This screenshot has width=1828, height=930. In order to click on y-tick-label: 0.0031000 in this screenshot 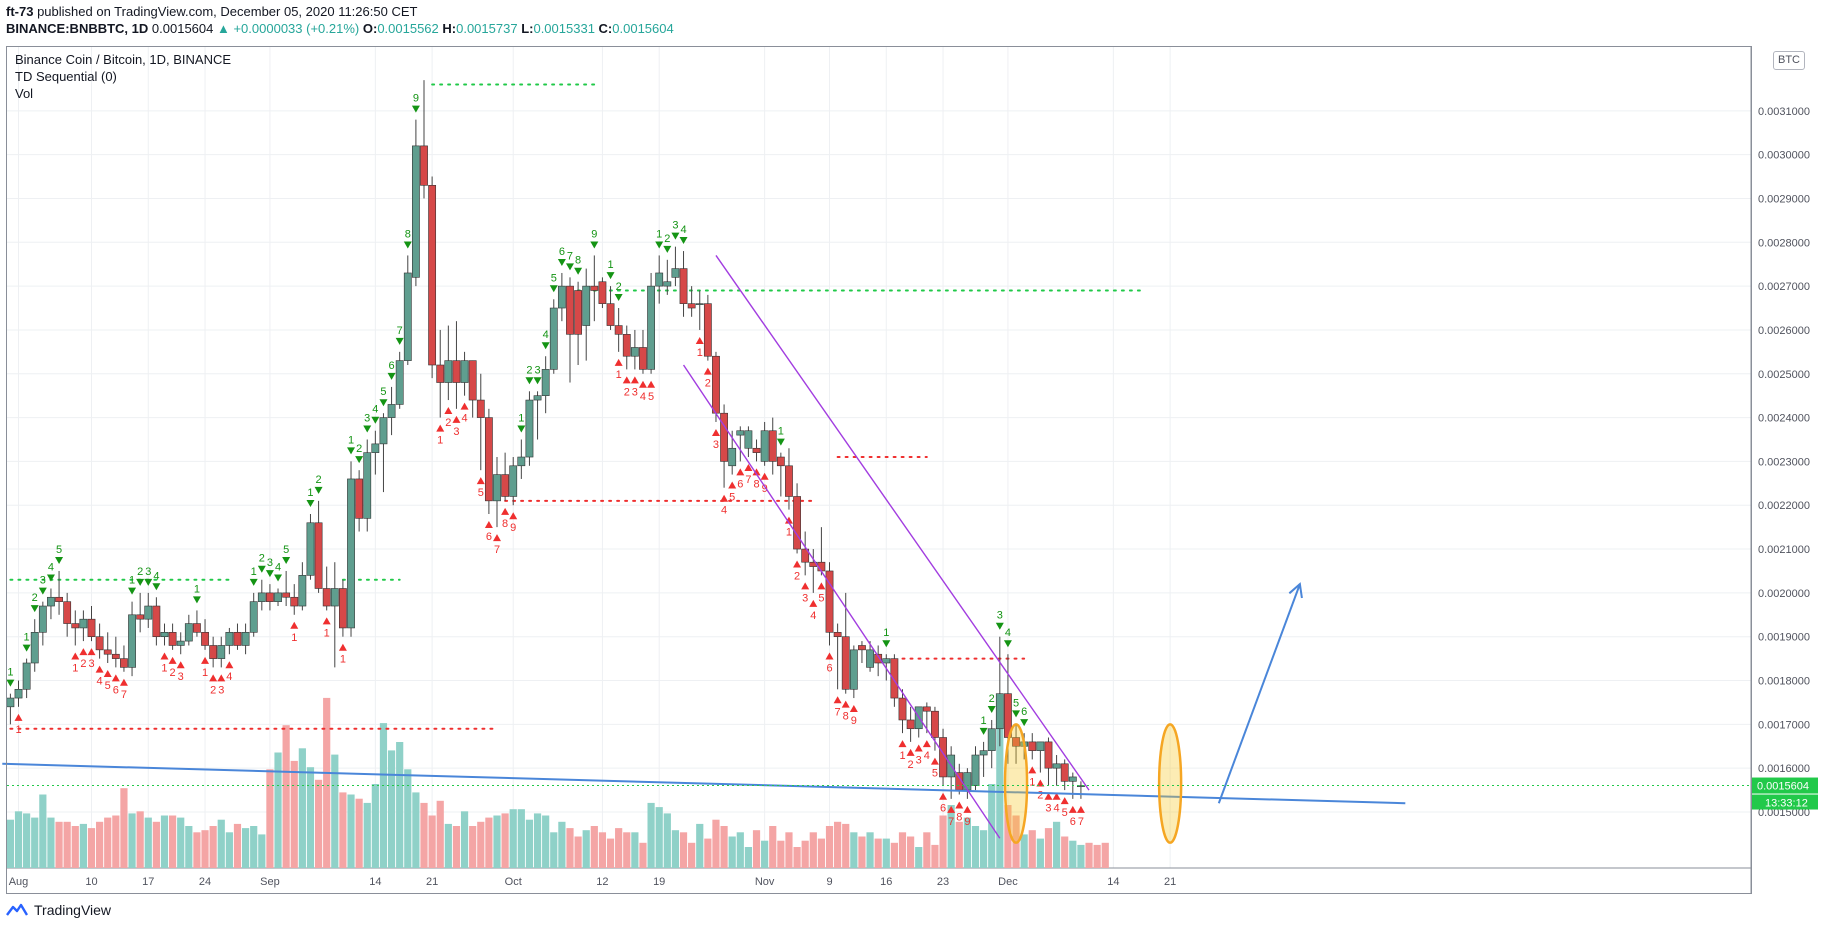, I will do `click(1784, 112)`.